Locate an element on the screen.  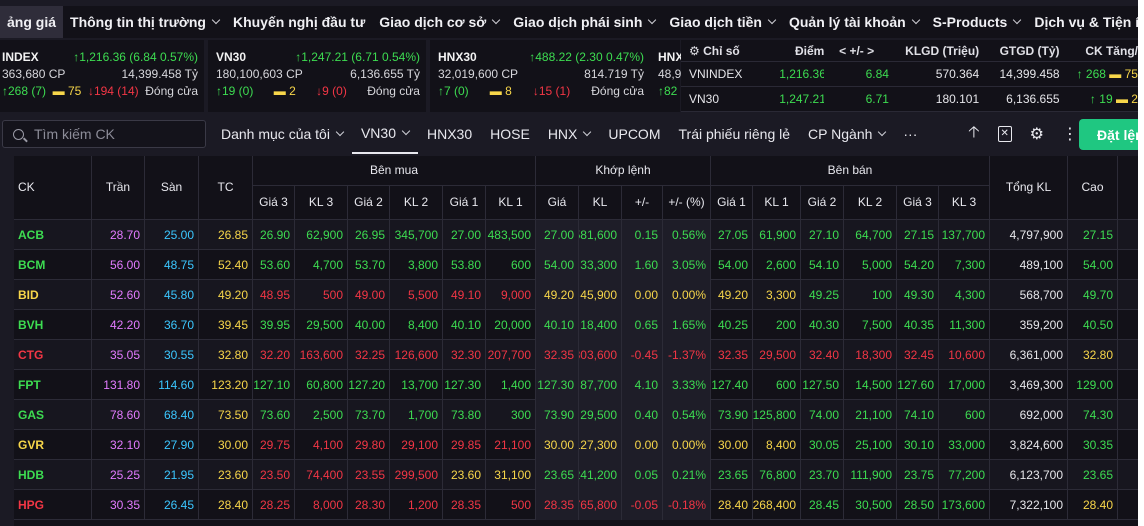
place-order-button: Đặt lện is located at coordinates (1108, 134).